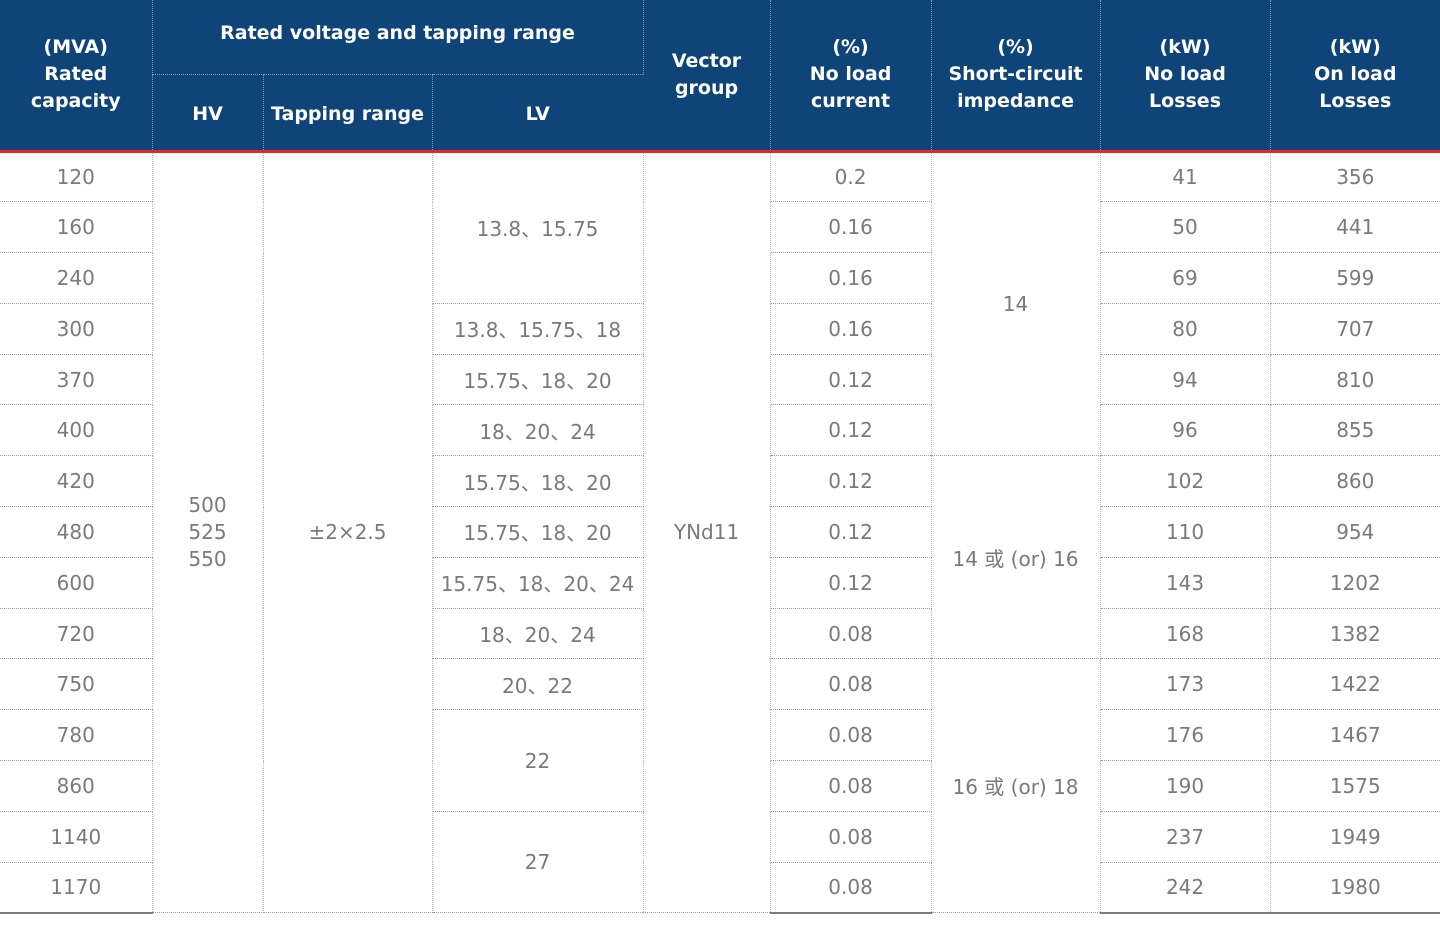  Describe the element at coordinates (1185, 888) in the screenshot. I see `no-load-losses-cell: 242` at that location.